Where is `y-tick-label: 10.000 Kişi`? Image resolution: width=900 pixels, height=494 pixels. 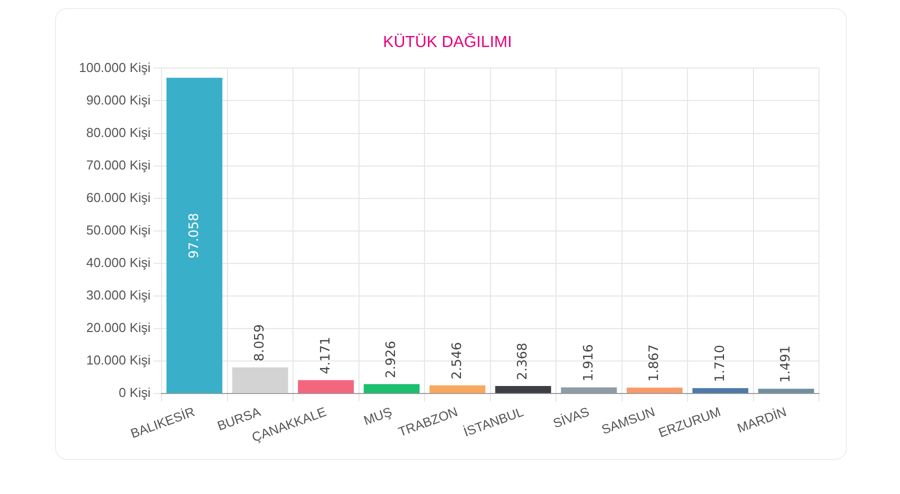
y-tick-label: 10.000 Kişi is located at coordinates (118, 360).